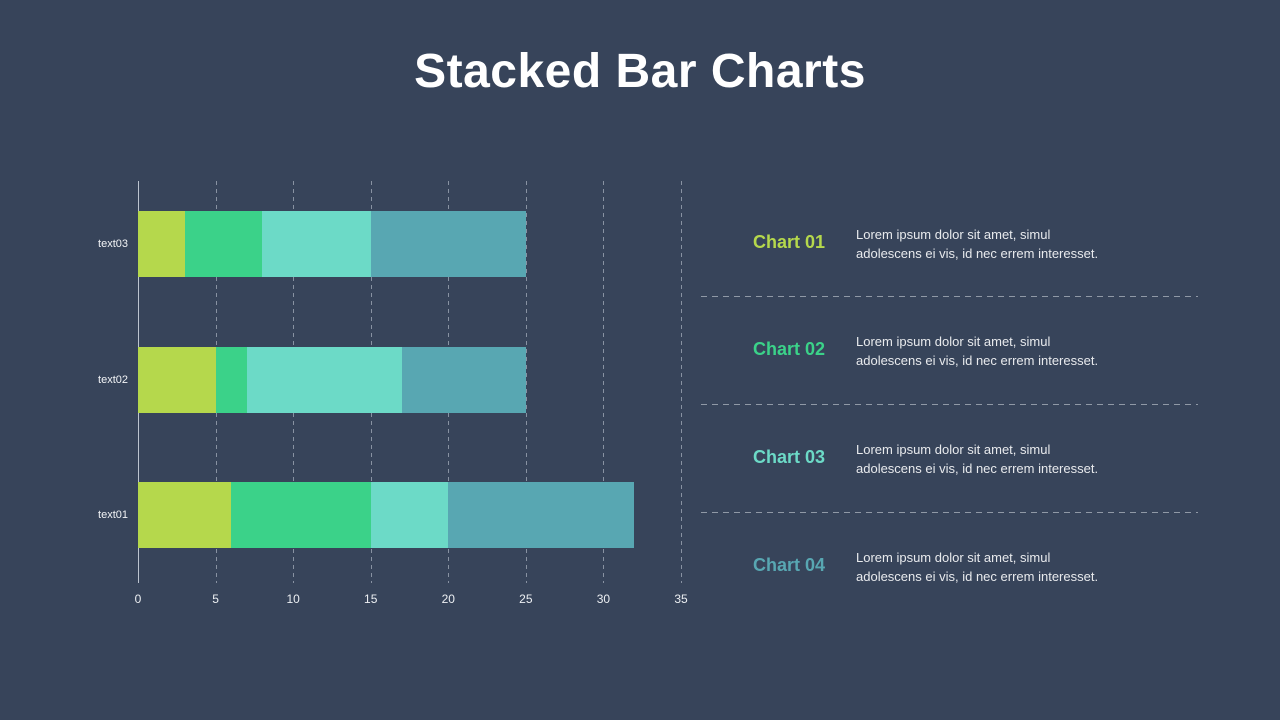 The image size is (1280, 720). Describe the element at coordinates (448, 599) in the screenshot. I see `x-tick-label: 20` at that location.